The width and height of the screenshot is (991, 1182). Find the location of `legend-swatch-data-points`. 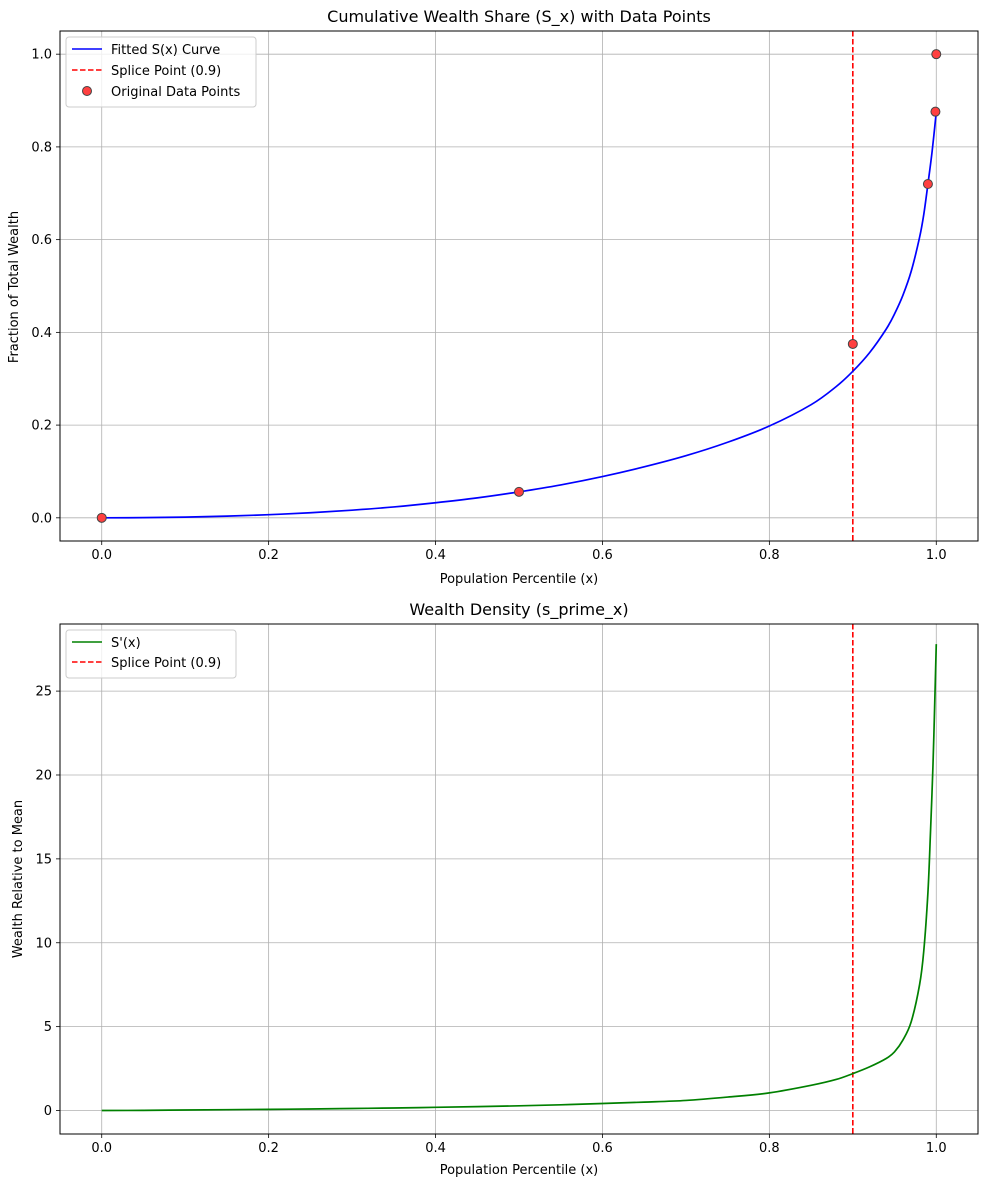

legend-swatch-data-points is located at coordinates (87, 91).